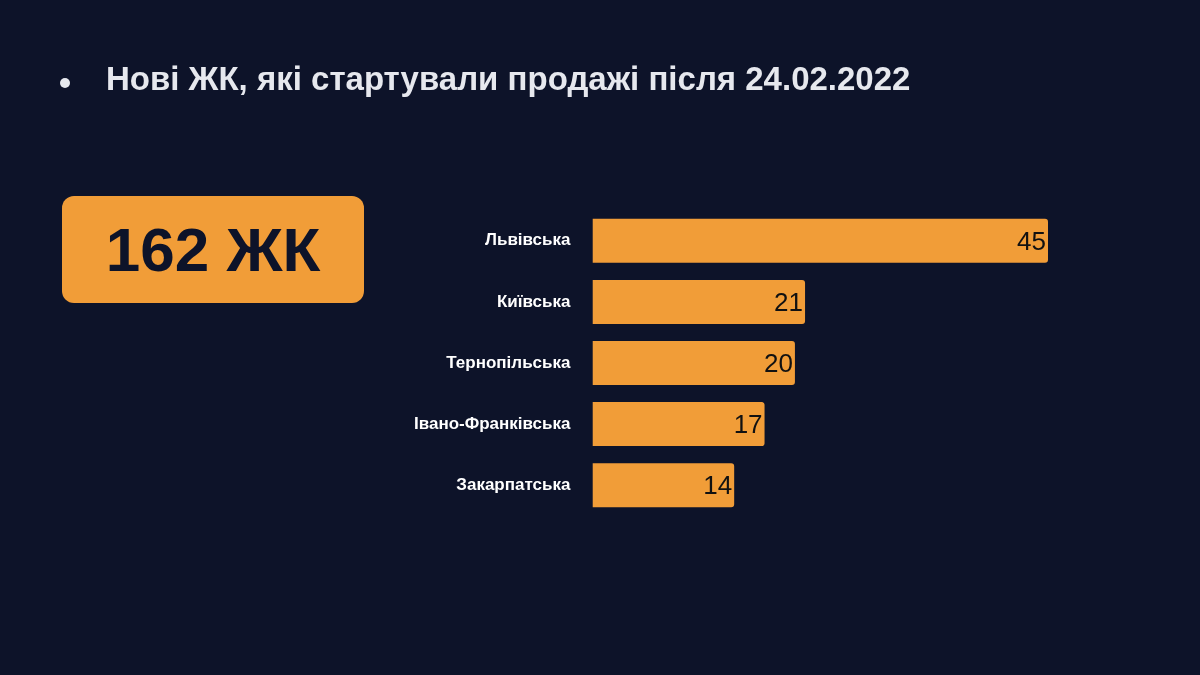 The height and width of the screenshot is (675, 1200). I want to click on chart-title: Нові ЖК, які стартували продажі після 24.02.2022, so click(508, 79).